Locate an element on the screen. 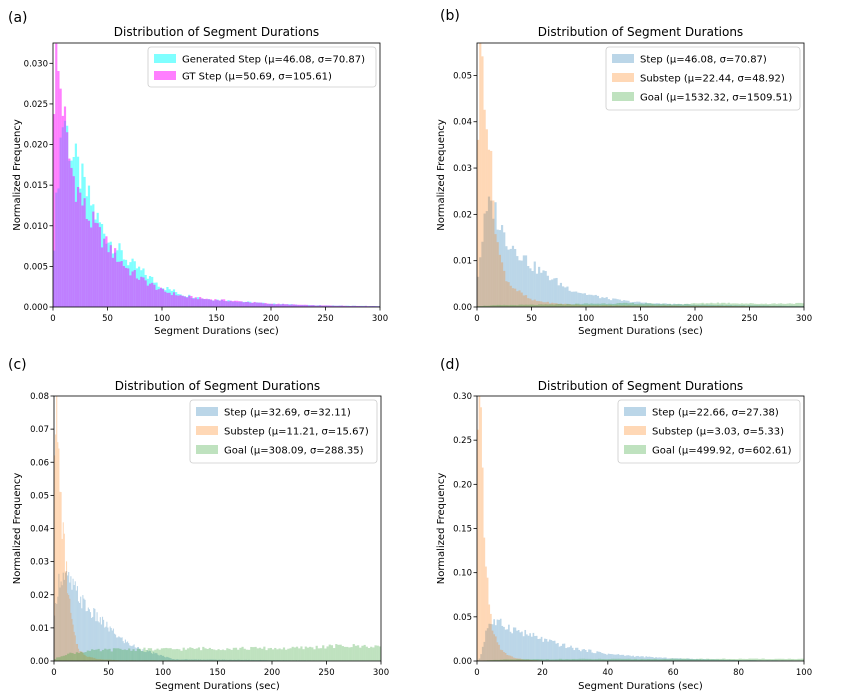 The width and height of the screenshot is (847, 698). y-tick-label: 0.25 is located at coordinates (462, 441).